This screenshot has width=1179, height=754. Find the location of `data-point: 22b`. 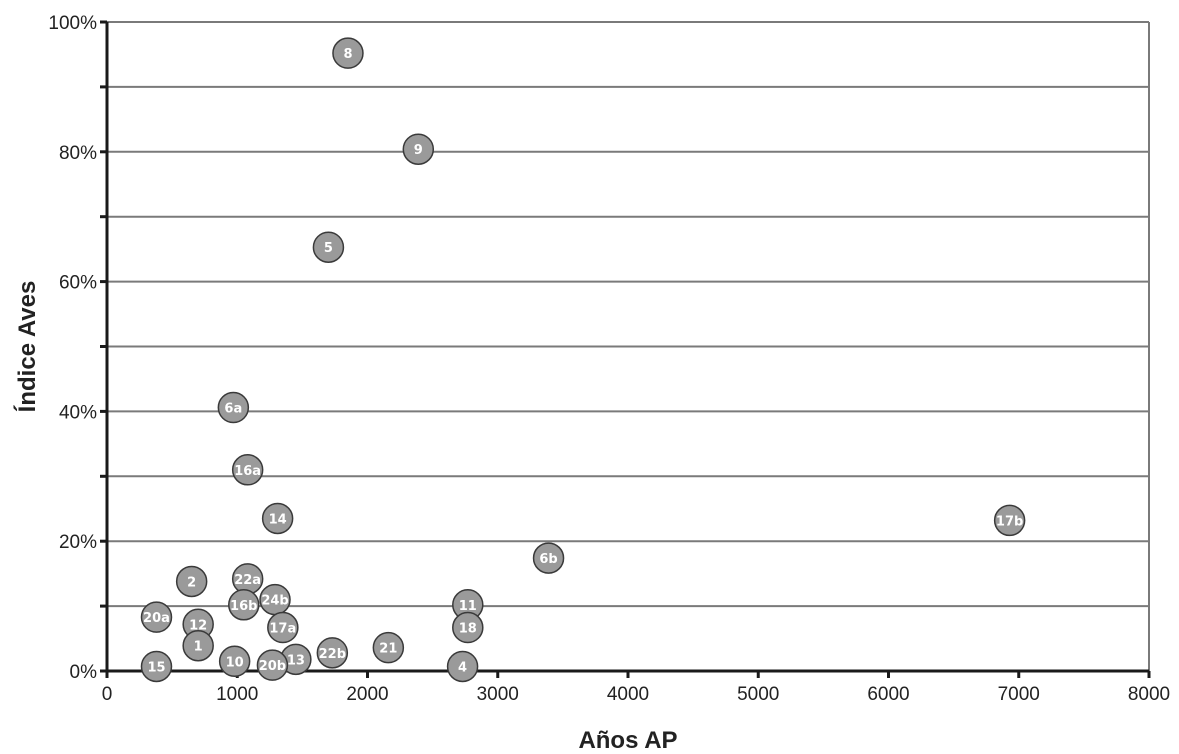

data-point: 22b is located at coordinates (332, 653).